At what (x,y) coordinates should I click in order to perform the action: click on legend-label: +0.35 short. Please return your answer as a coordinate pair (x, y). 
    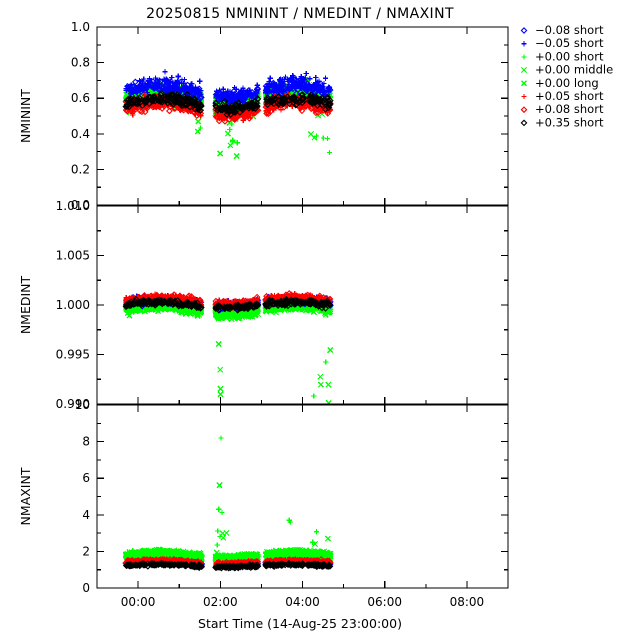
    Looking at the image, I should click on (569, 122).